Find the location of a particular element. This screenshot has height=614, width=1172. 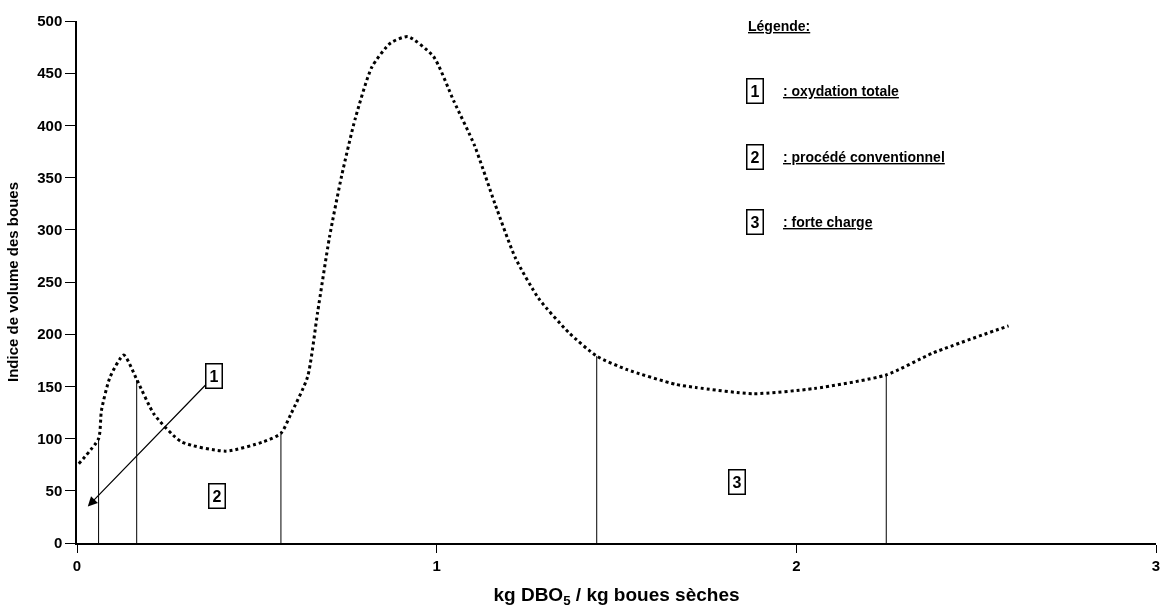

y-tick-label: 150 is located at coordinates (50, 386).